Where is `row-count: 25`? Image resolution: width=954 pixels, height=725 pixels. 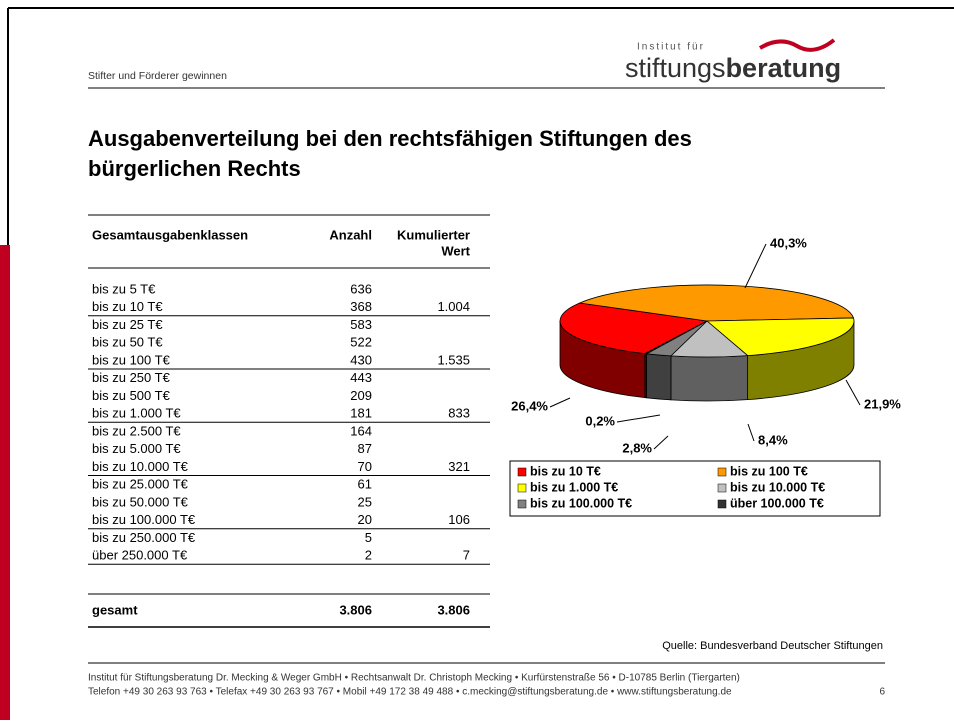 row-count: 25 is located at coordinates (365, 501).